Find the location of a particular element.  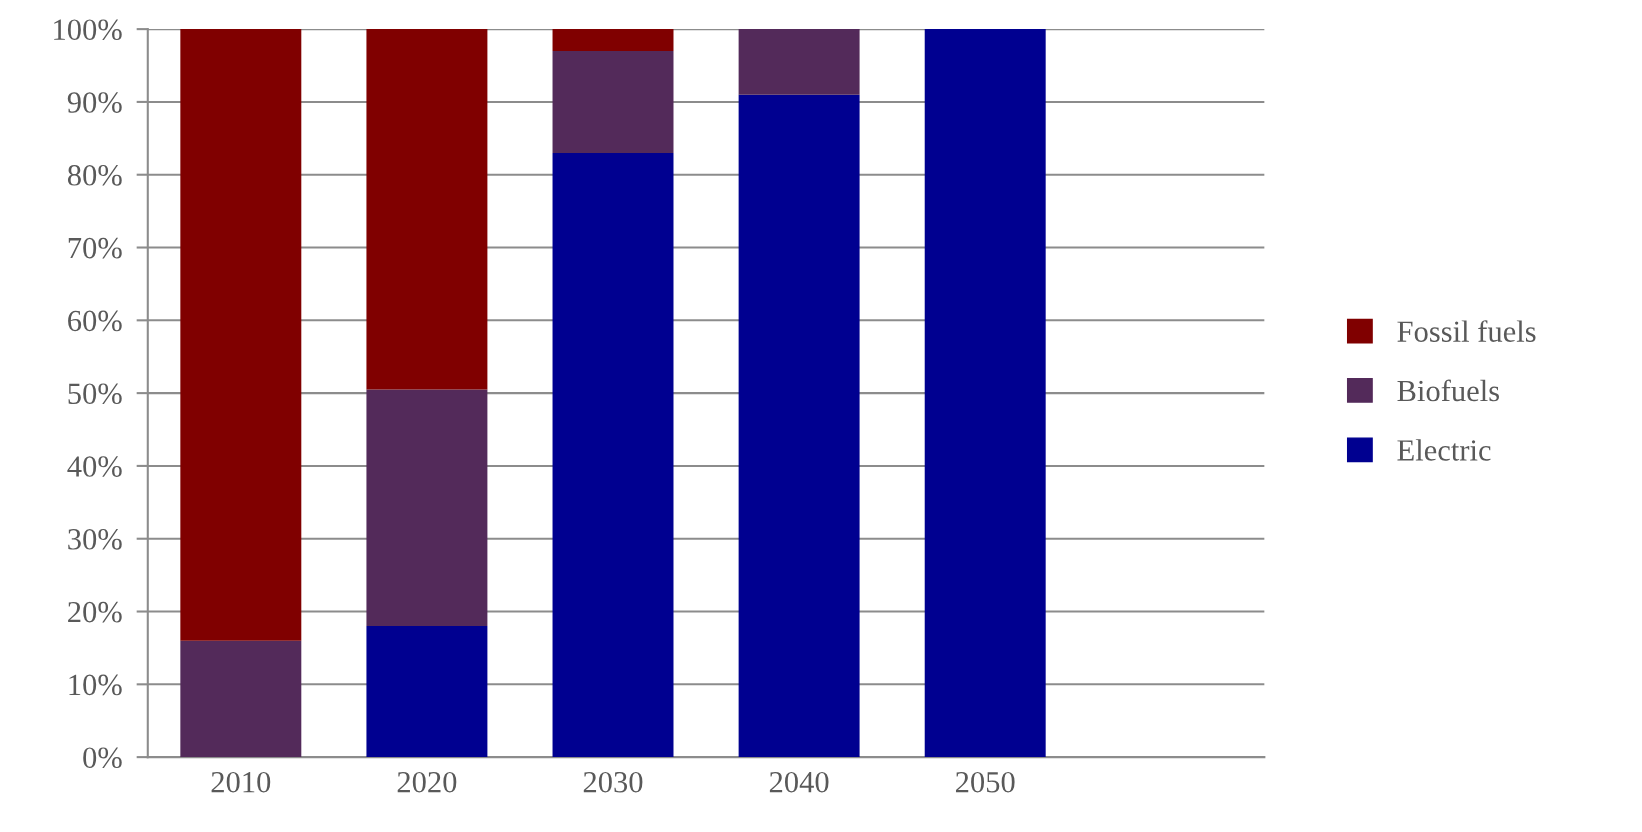

y-tick-label: 60% is located at coordinates (95, 321).